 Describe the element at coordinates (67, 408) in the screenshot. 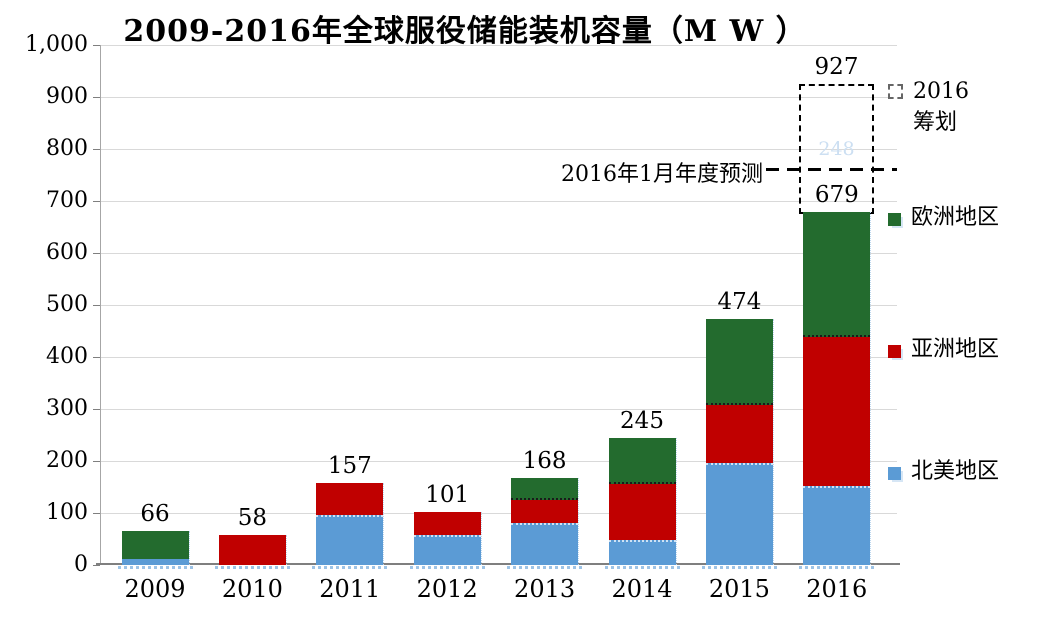

I see `y-axis-tick-label: 300` at that location.